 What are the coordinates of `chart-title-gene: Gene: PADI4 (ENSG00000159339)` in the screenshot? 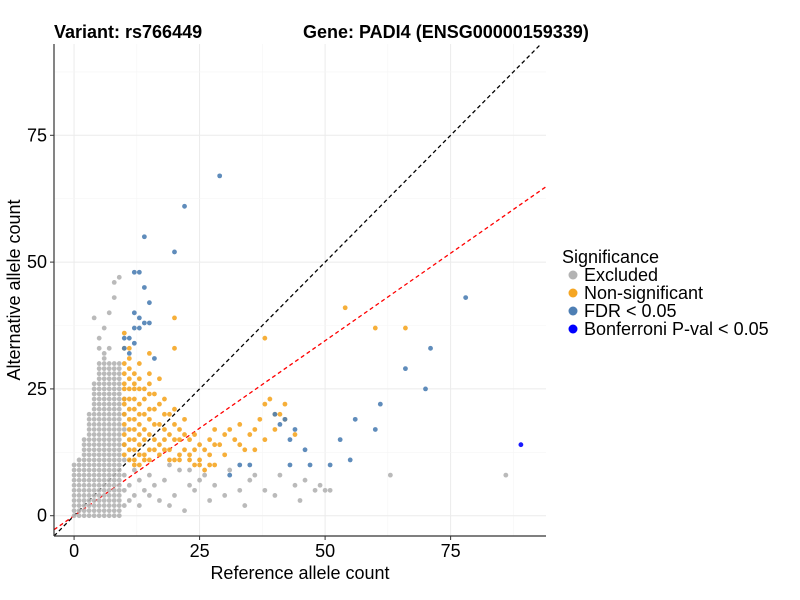 It's located at (446, 32).